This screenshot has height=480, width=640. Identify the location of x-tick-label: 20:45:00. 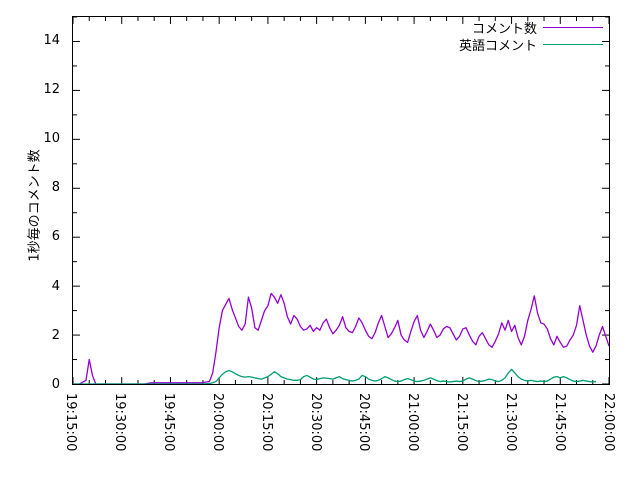
(364, 422).